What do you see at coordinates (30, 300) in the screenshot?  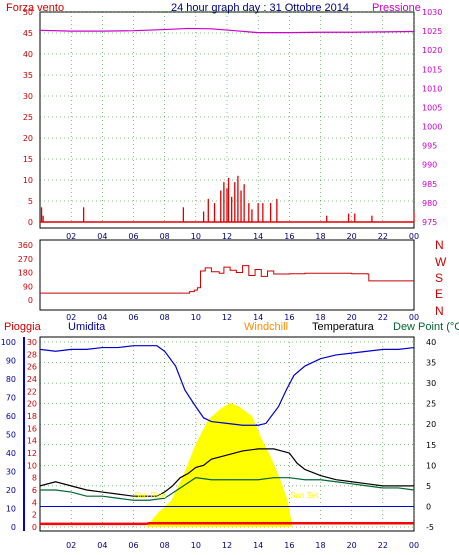 I see `direction-tick: 0` at bounding box center [30, 300].